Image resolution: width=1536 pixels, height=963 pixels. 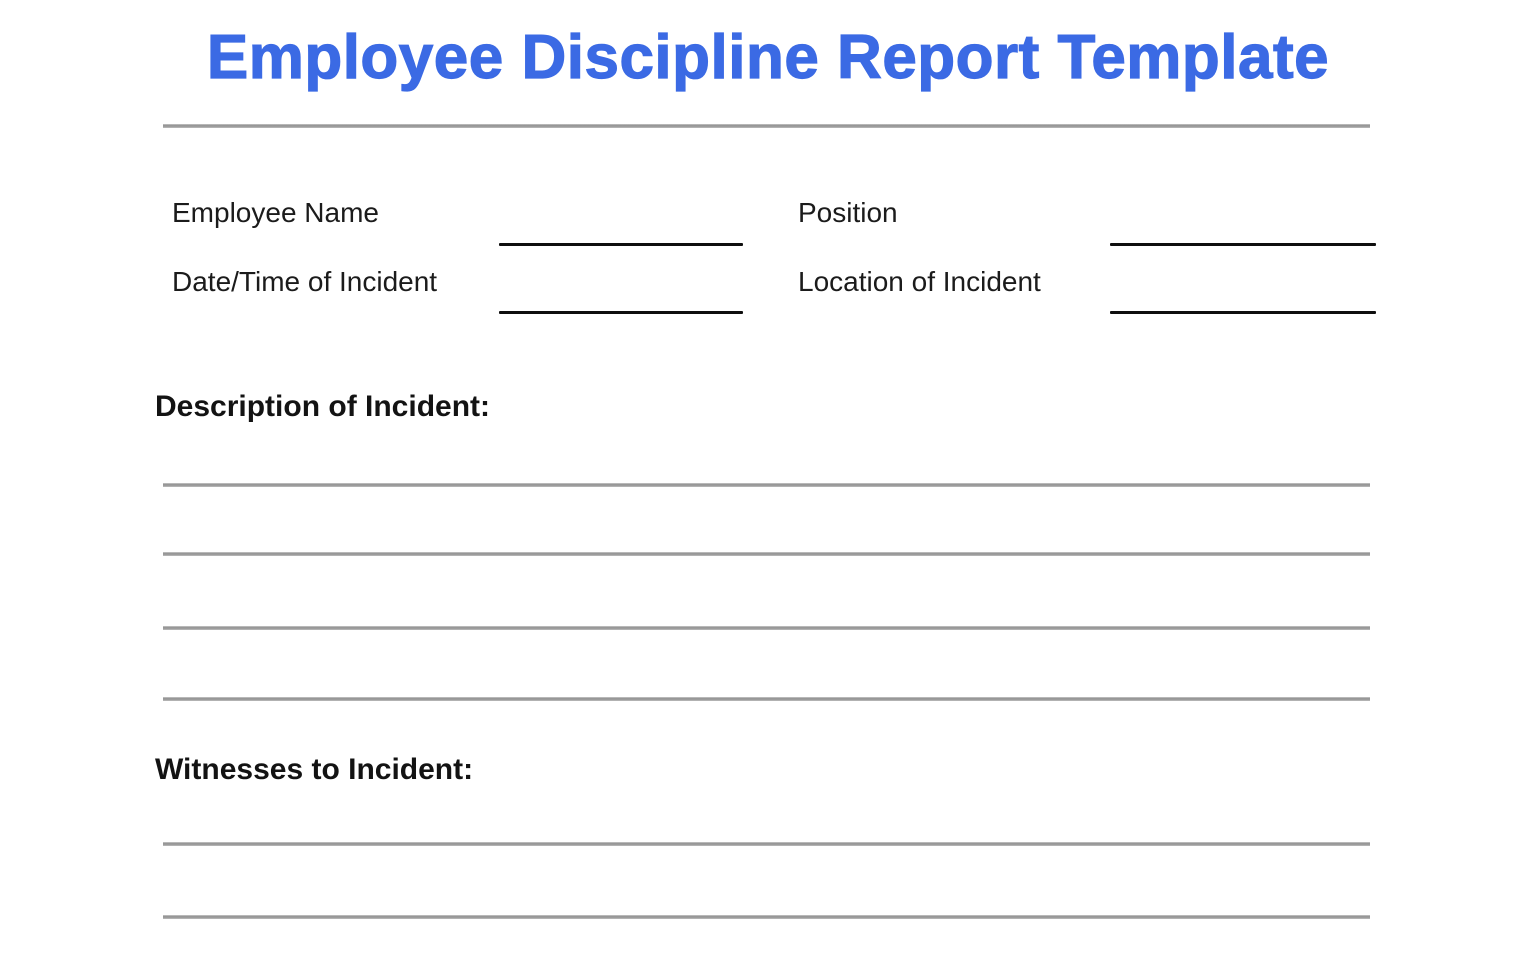 I want to click on position-input-line, so click(x=1243, y=244).